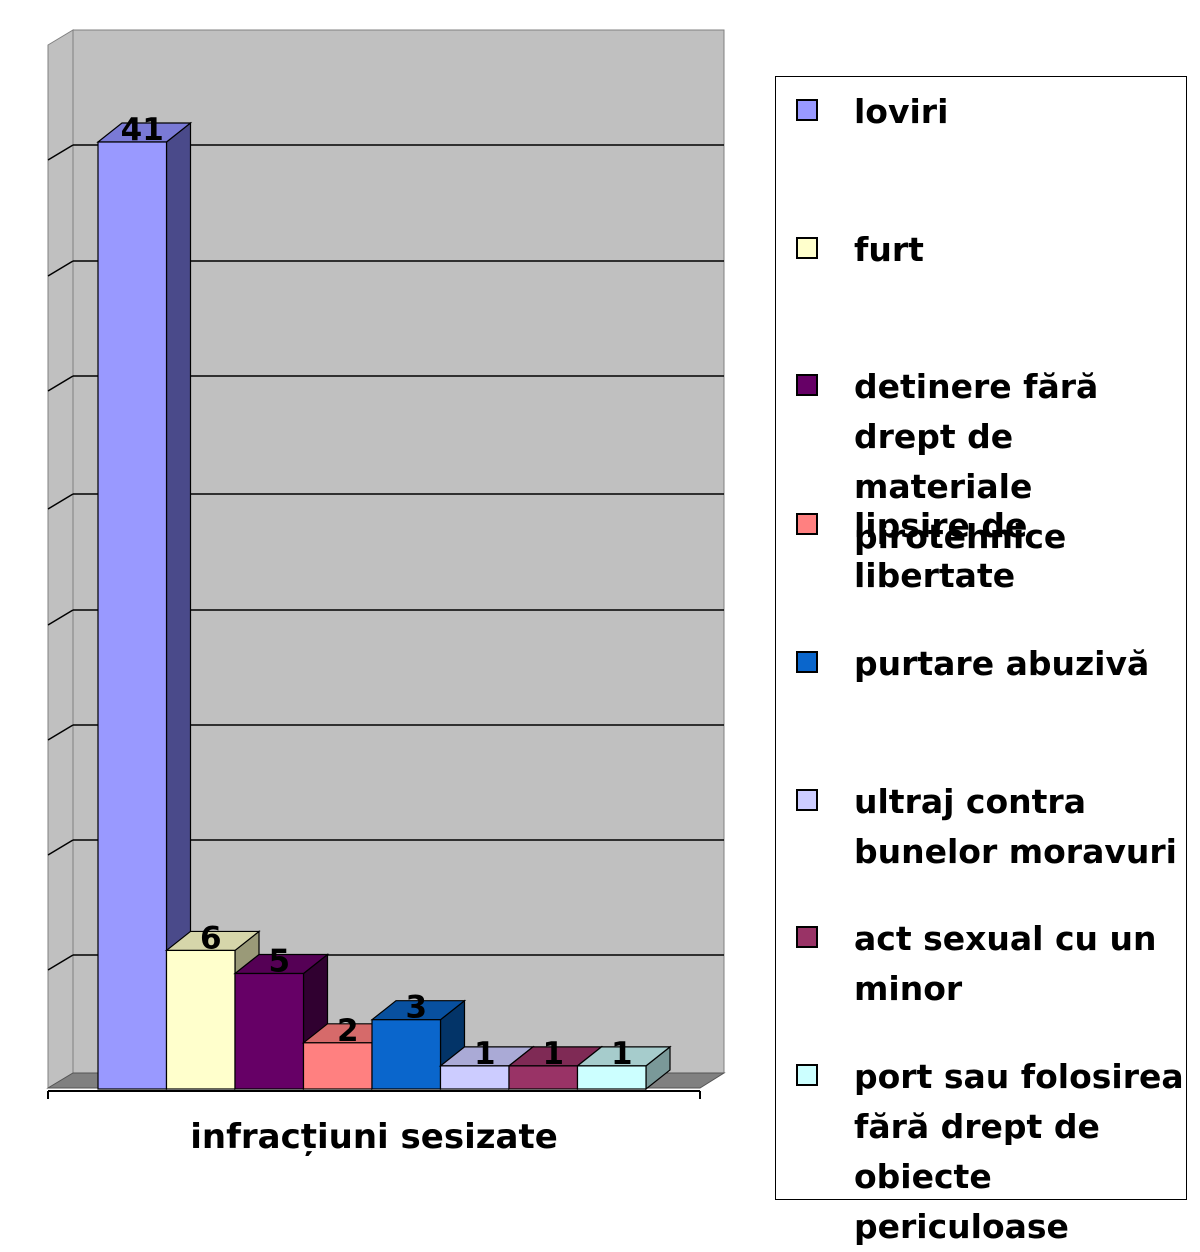  What do you see at coordinates (1005, 963) in the screenshot?
I see `legend-label: act sexual cu un minor` at bounding box center [1005, 963].